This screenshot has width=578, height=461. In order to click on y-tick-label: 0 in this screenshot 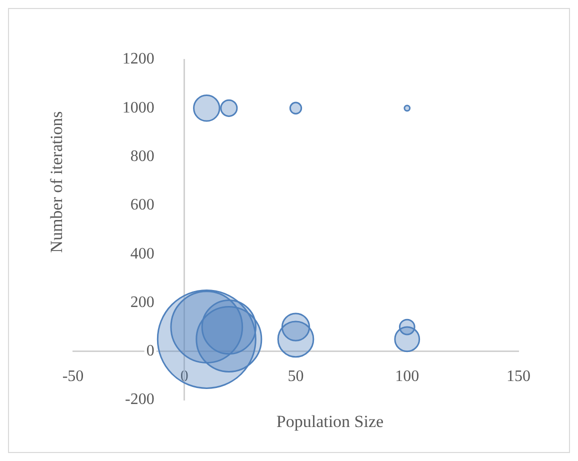, I will do `click(150, 351)`.